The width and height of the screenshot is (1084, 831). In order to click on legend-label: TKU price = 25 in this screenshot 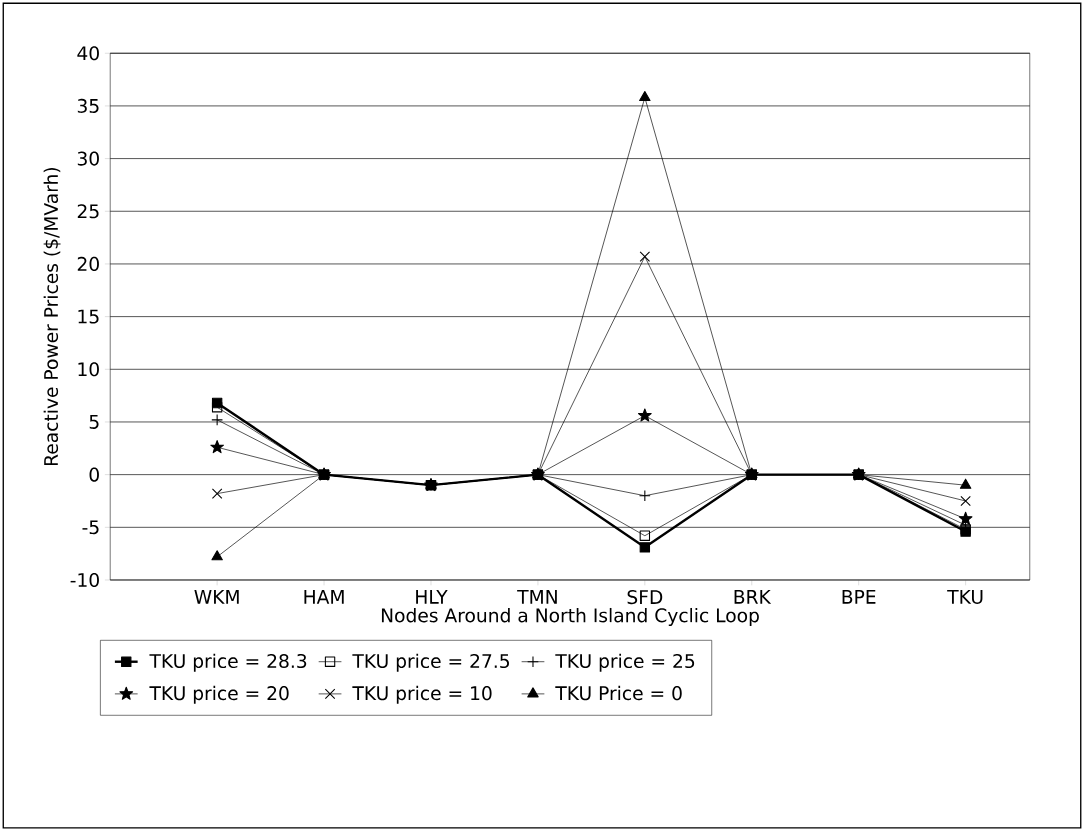, I will do `click(625, 662)`.